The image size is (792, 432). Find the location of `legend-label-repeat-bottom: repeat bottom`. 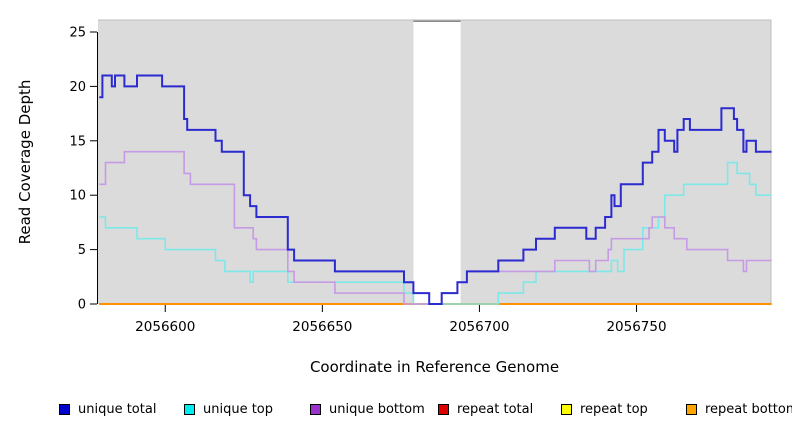

legend-label-repeat-bottom: repeat bottom is located at coordinates (748, 409).